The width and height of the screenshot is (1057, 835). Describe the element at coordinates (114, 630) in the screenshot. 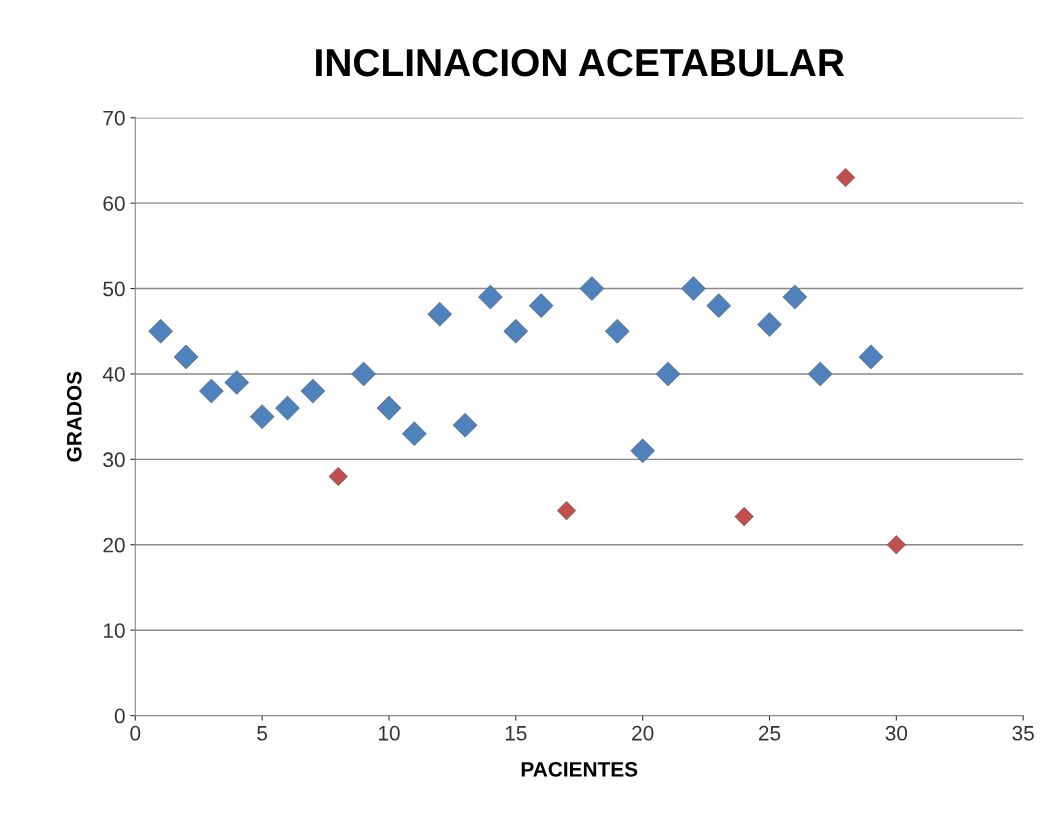

I see `y-tick-label: 10` at that location.